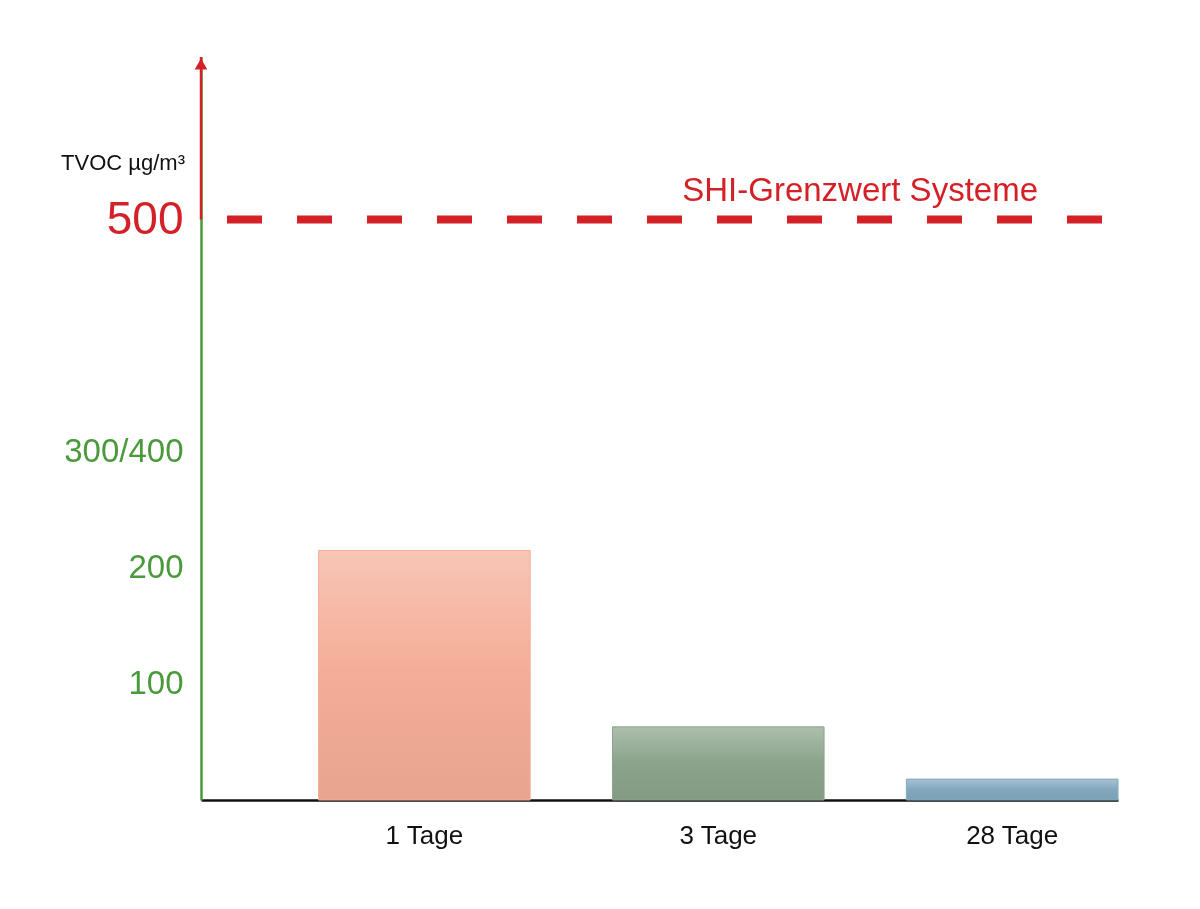 The height and width of the screenshot is (909, 1200). What do you see at coordinates (123, 162) in the screenshot?
I see `y-axis-title: TVOC µg/m³` at bounding box center [123, 162].